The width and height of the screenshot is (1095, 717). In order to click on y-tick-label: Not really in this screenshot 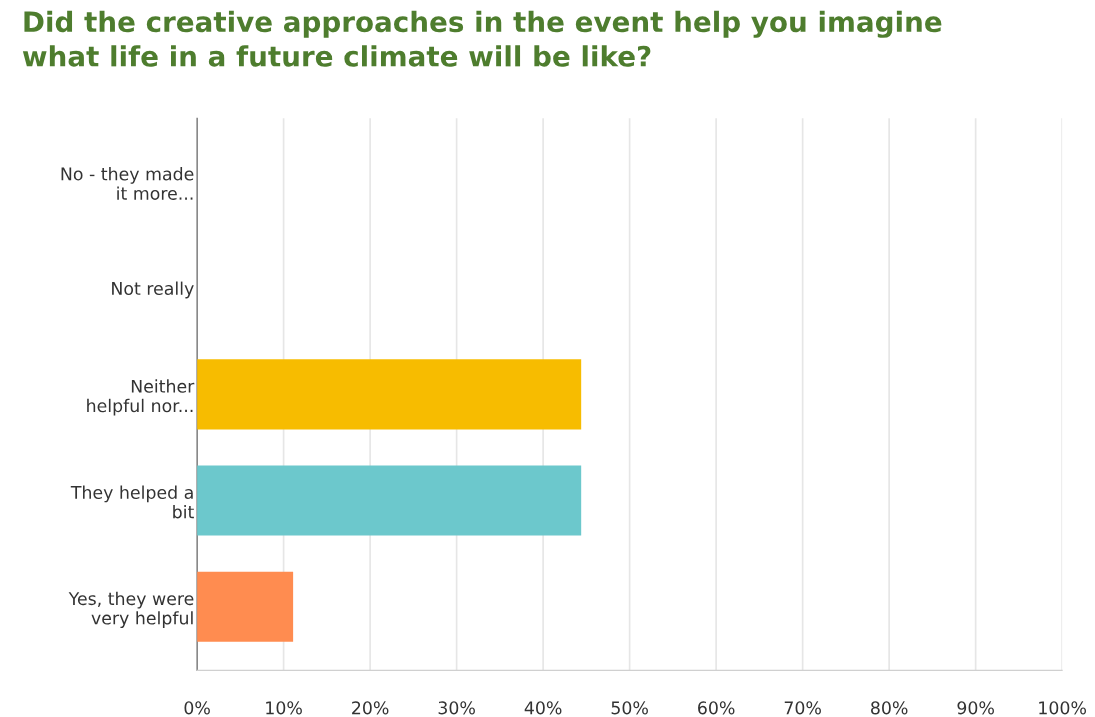, I will do `click(153, 290)`.